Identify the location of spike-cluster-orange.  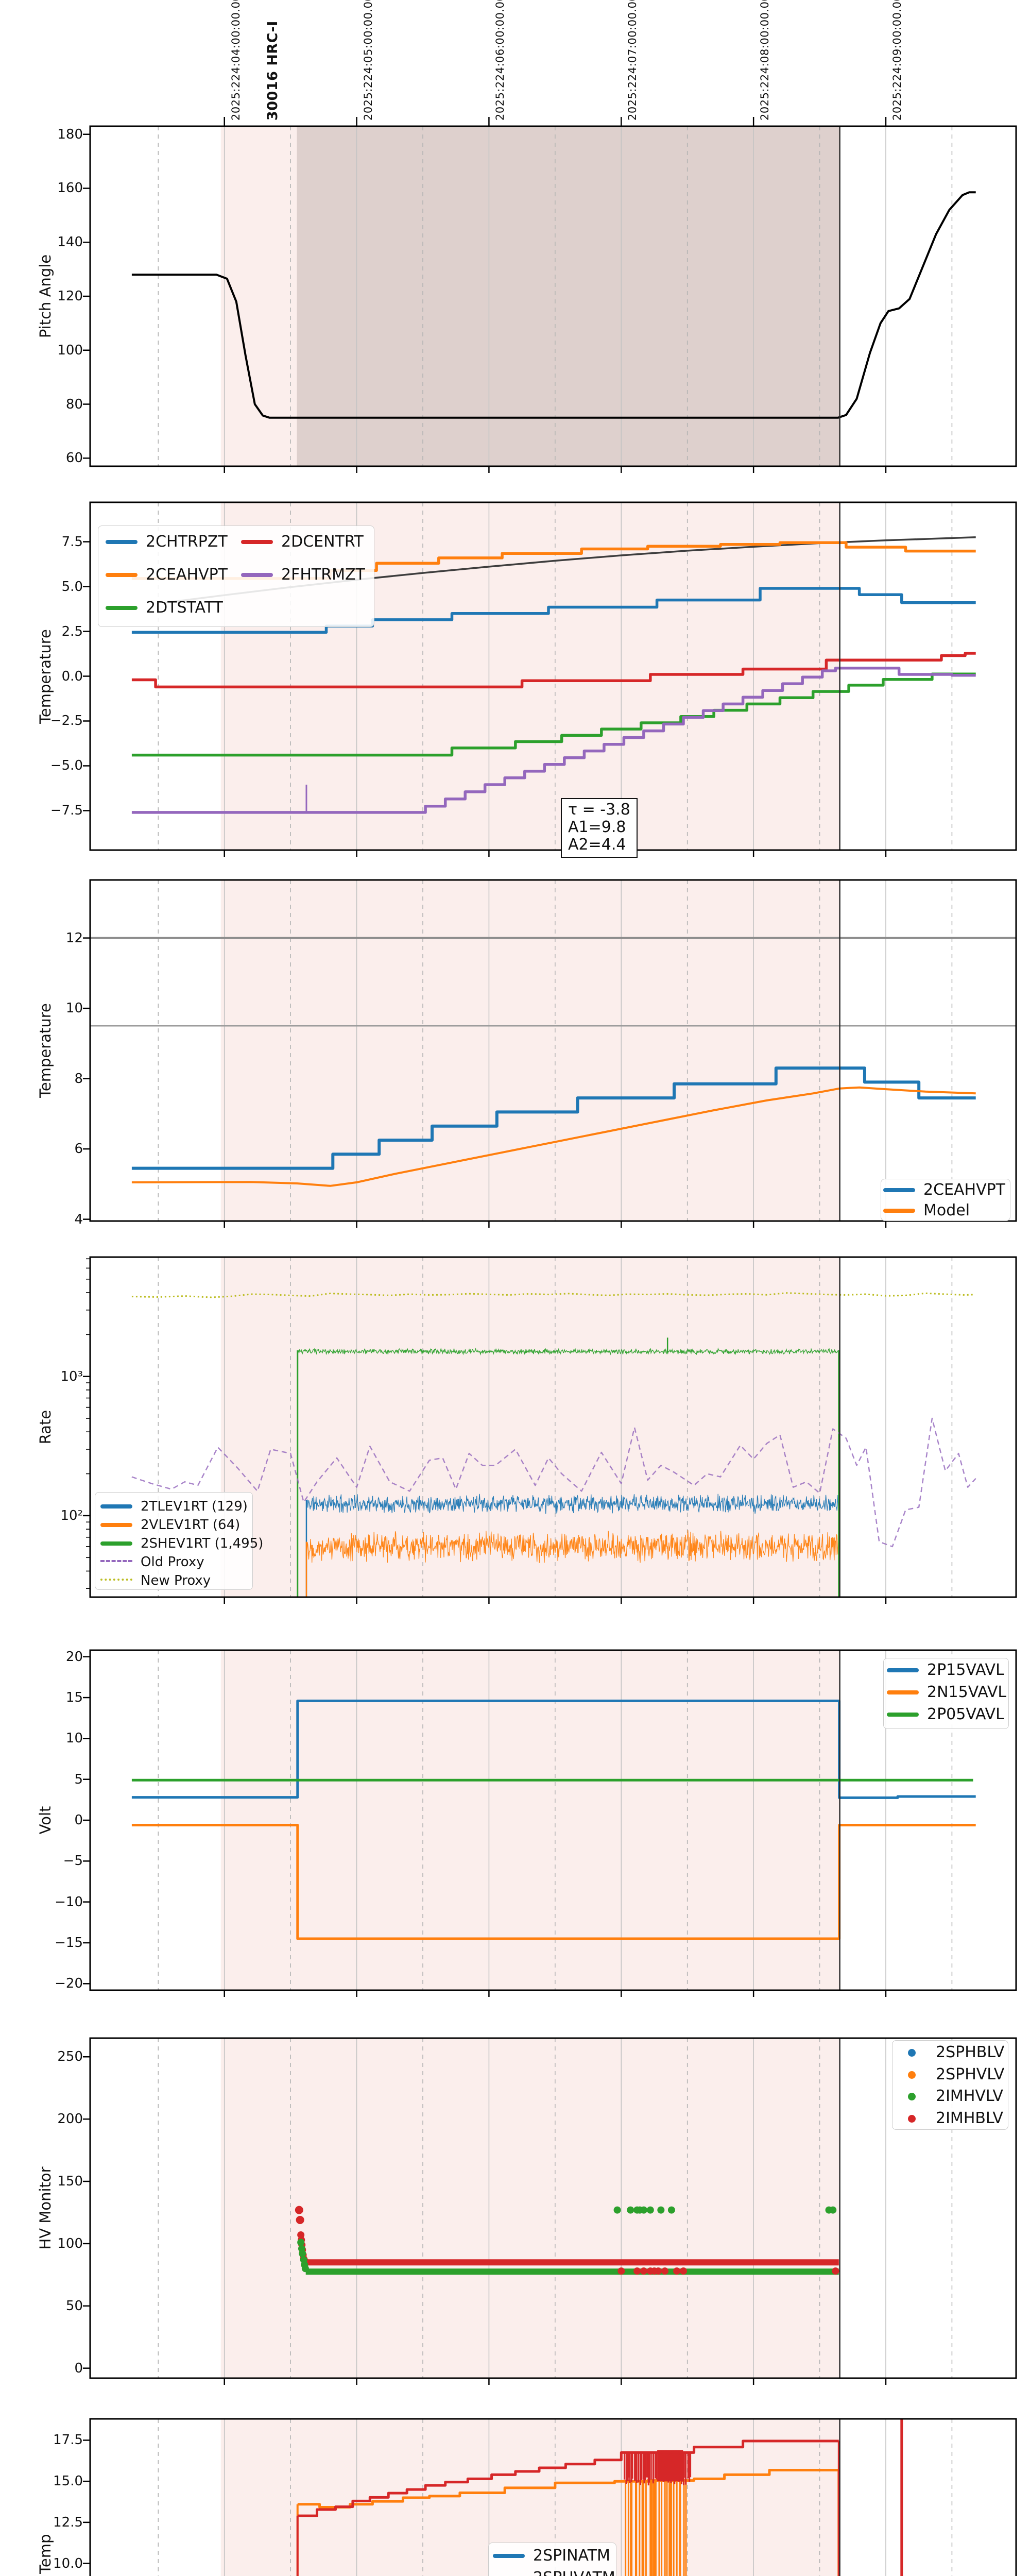
(656, 2528).